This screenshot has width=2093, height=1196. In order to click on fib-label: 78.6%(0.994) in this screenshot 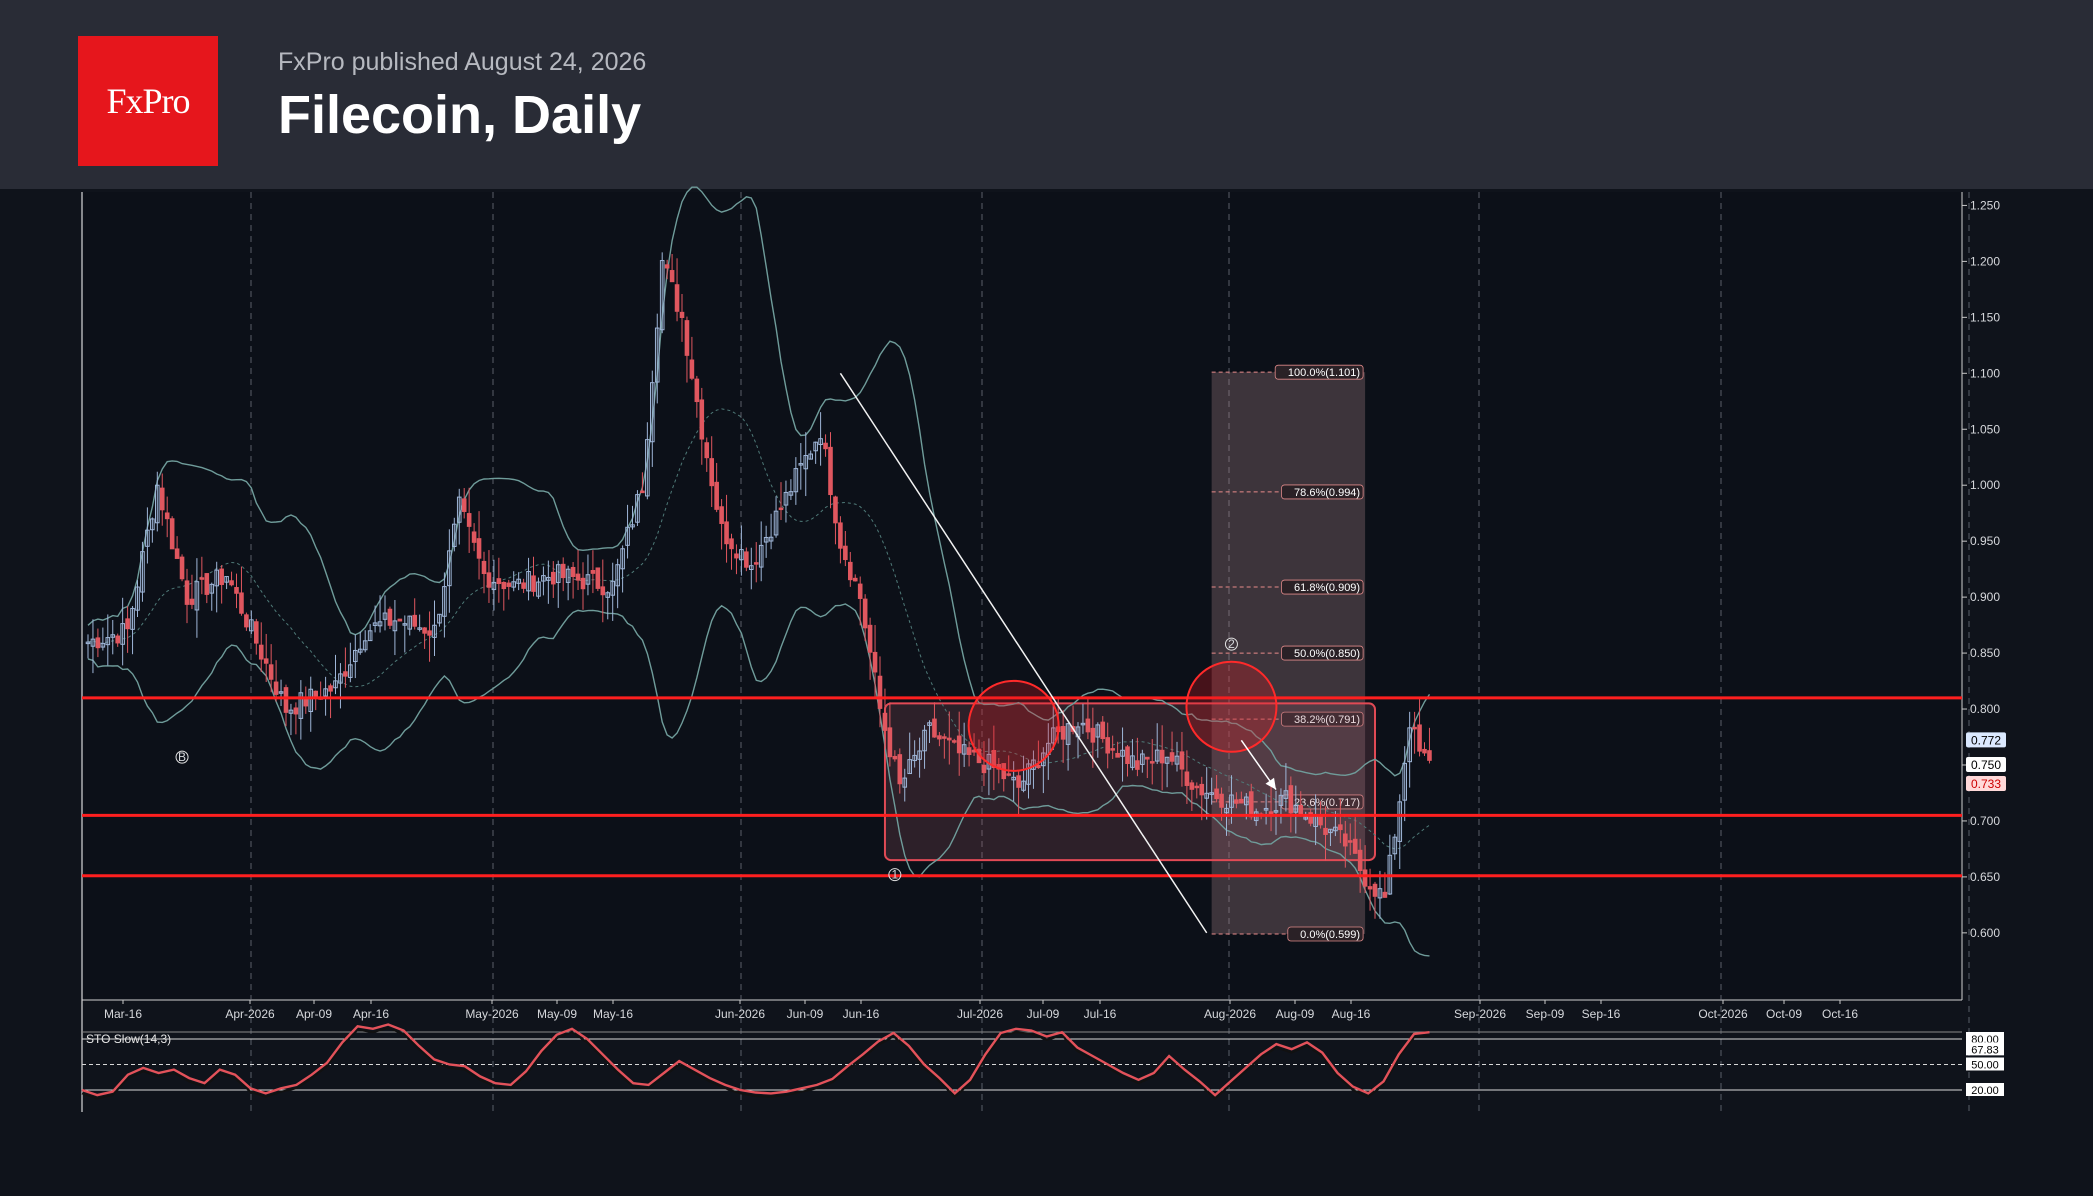, I will do `click(1327, 493)`.